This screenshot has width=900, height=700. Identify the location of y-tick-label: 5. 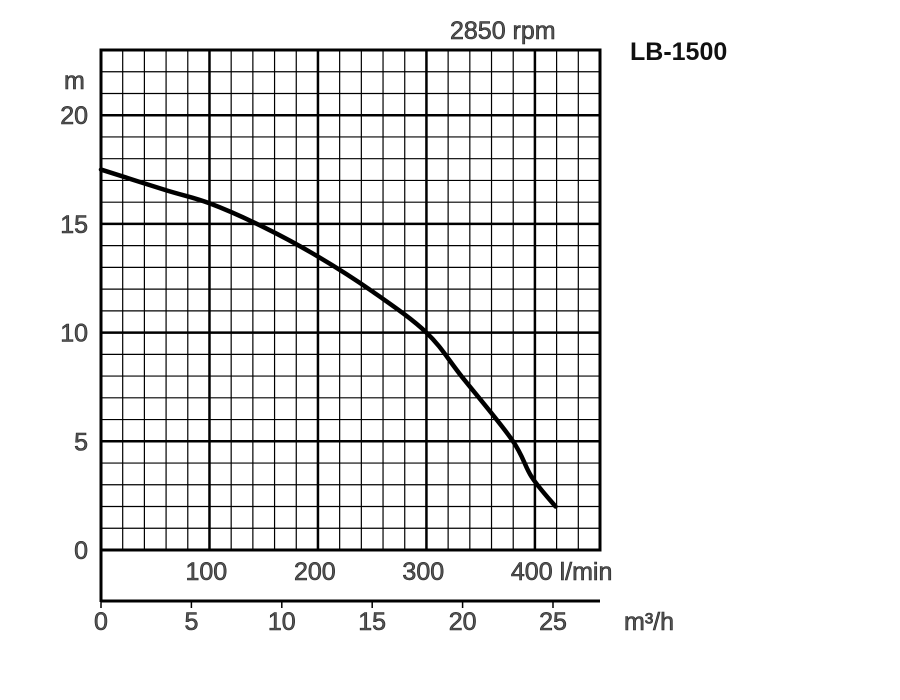
(81, 442).